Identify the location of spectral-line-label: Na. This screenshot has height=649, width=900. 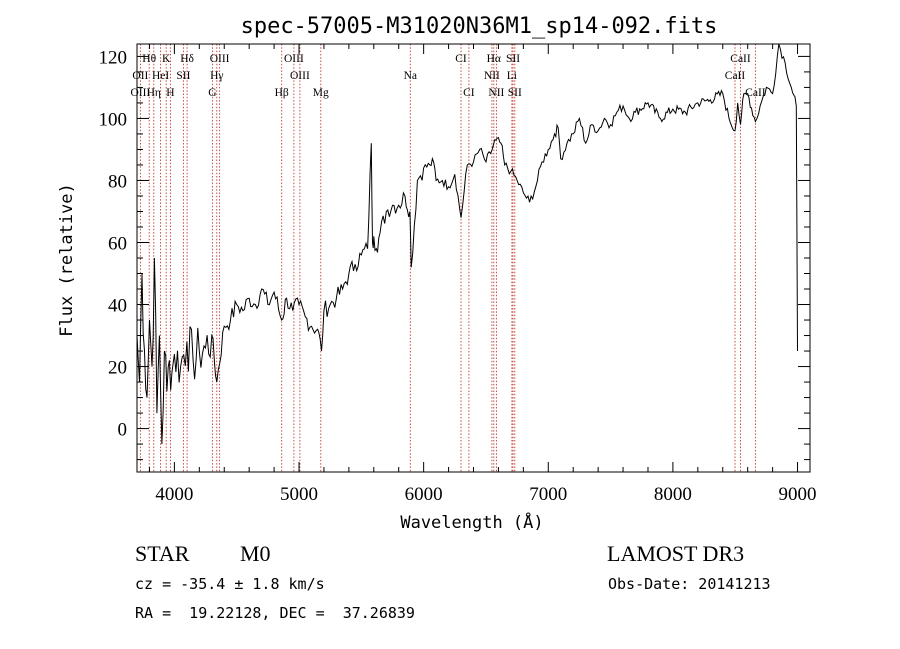
(410, 76).